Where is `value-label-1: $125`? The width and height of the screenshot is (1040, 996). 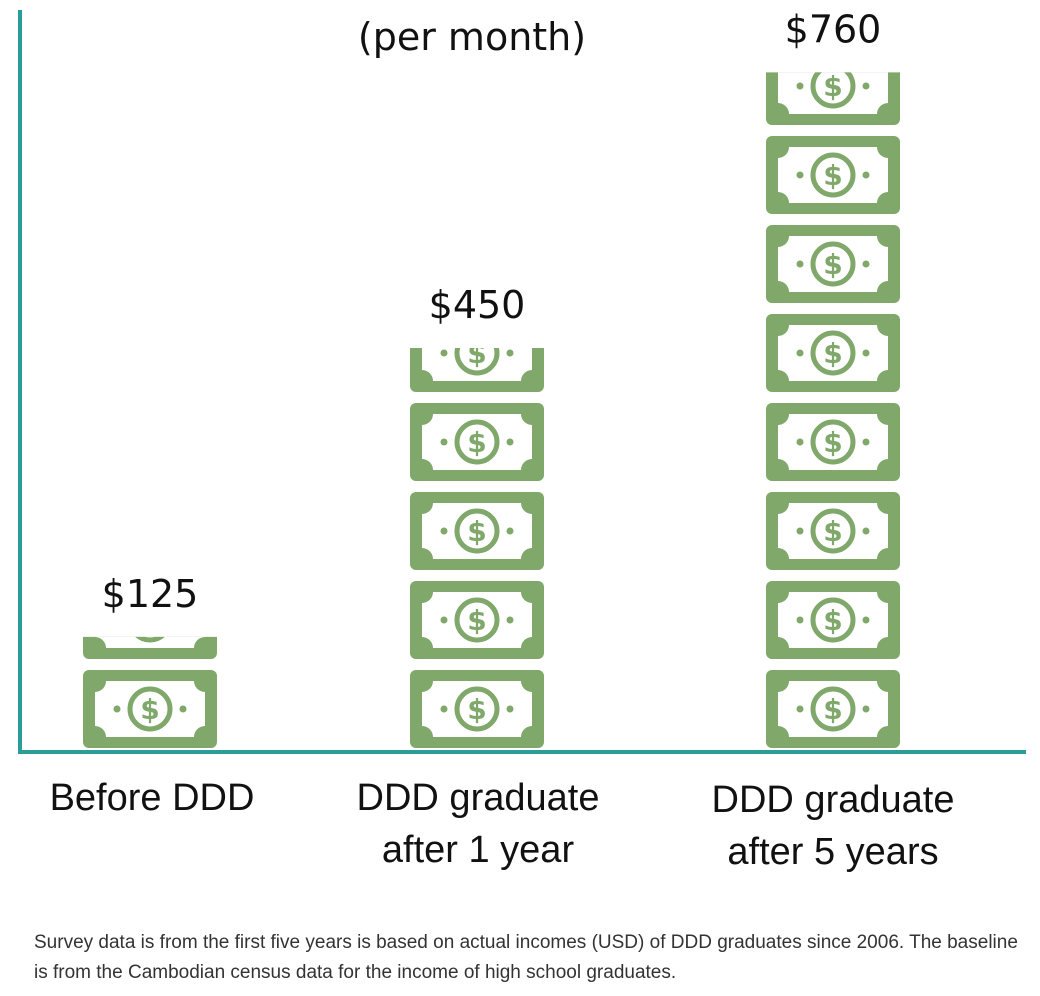 value-label-1: $125 is located at coordinates (150, 594).